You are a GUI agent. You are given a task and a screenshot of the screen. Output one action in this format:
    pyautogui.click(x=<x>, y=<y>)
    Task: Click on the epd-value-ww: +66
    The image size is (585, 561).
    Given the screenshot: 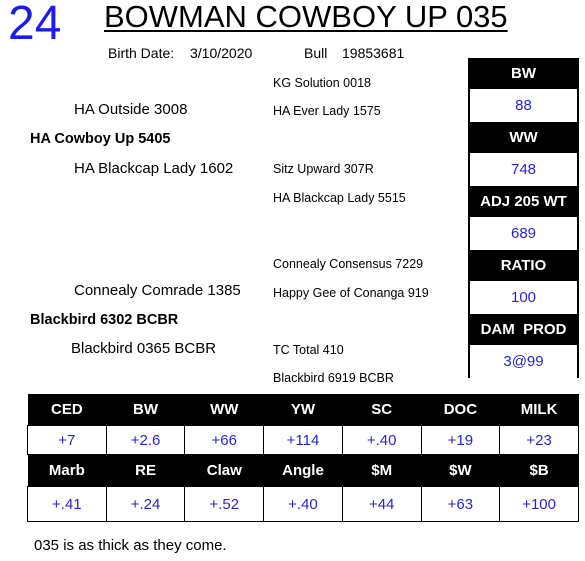 What is the action you would take?
    pyautogui.click(x=224, y=440)
    